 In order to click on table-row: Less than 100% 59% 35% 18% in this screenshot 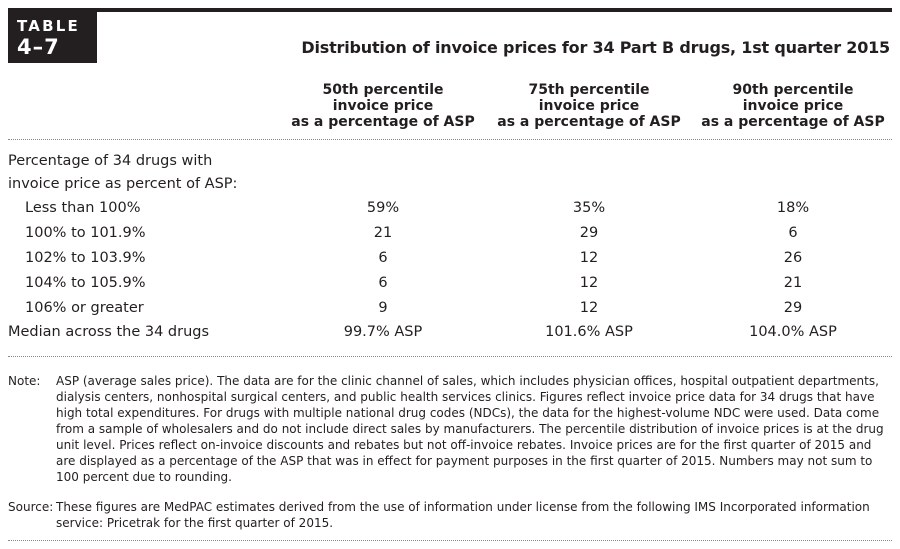, I will do `click(450, 208)`.